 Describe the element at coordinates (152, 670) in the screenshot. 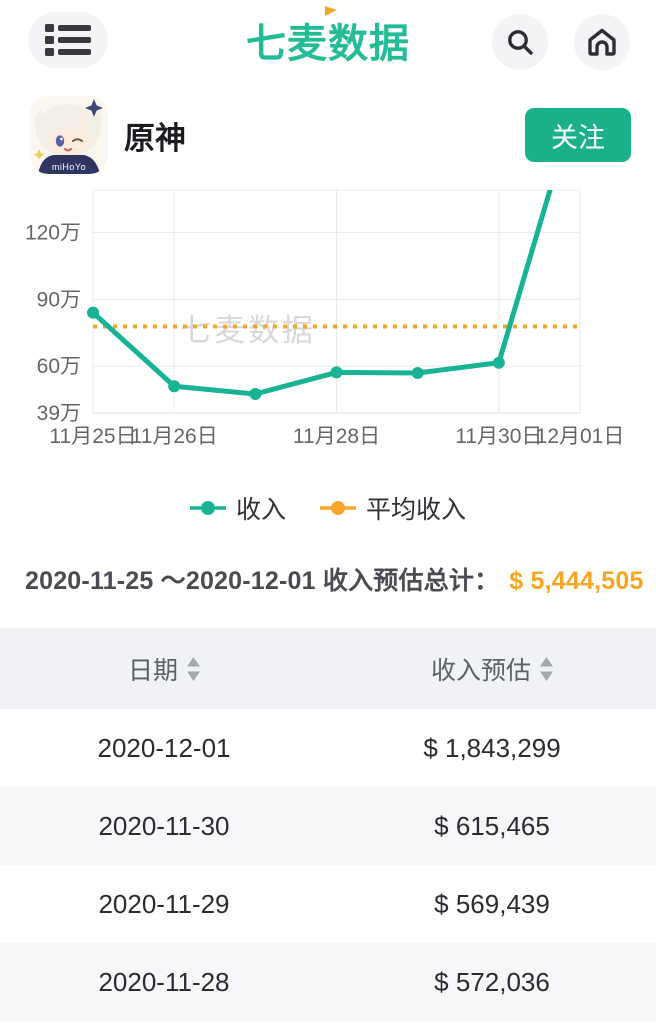

I see `column-header-date-label: 日期` at that location.